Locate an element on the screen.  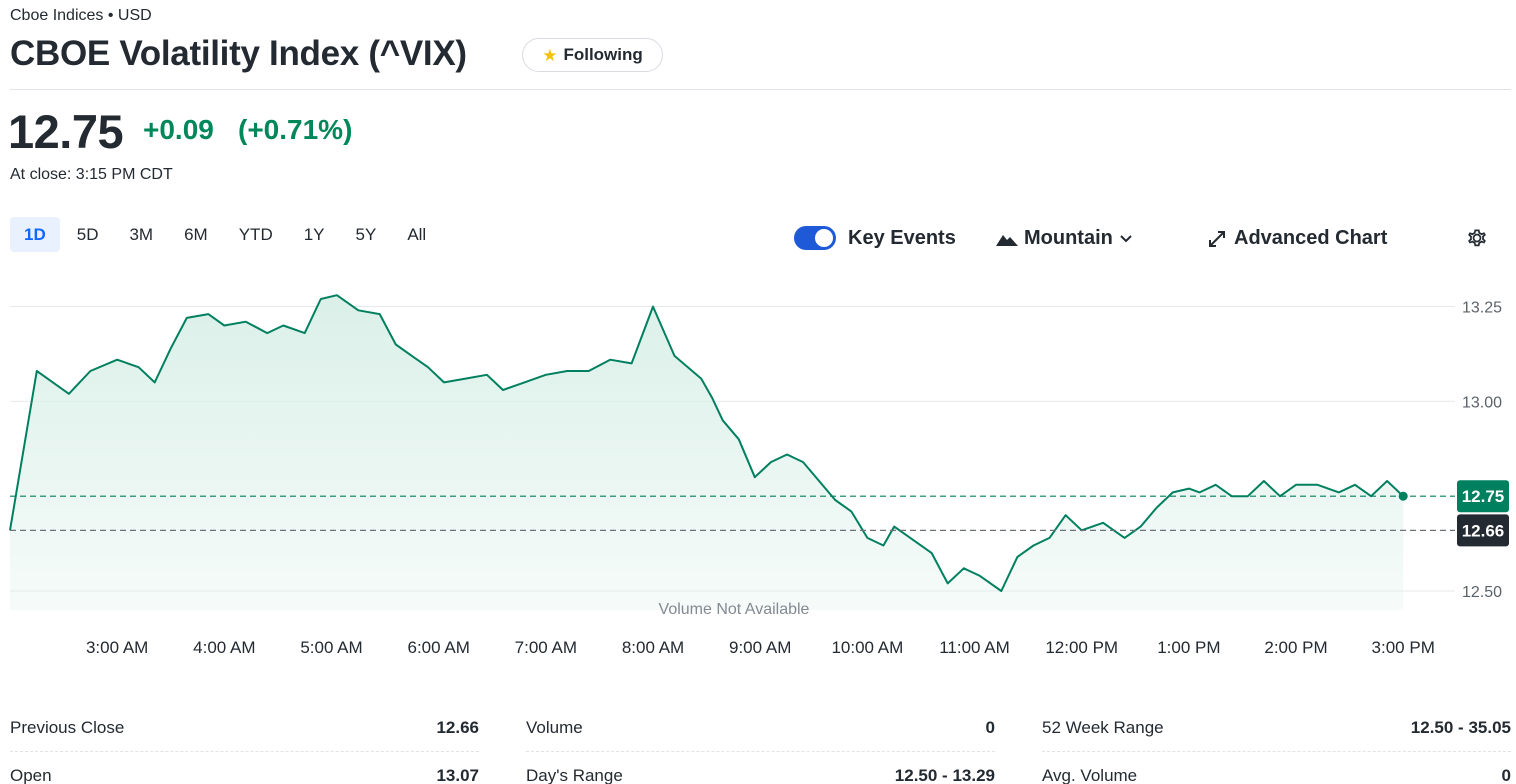
stat-label: Day's Range is located at coordinates (574, 774).